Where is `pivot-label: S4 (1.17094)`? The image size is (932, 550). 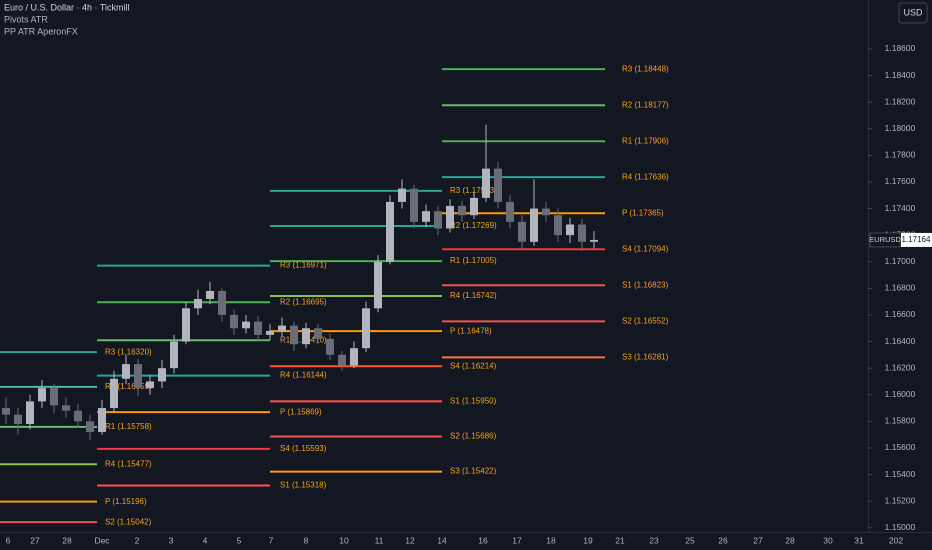
pivot-label: S4 (1.17094) is located at coordinates (645, 248).